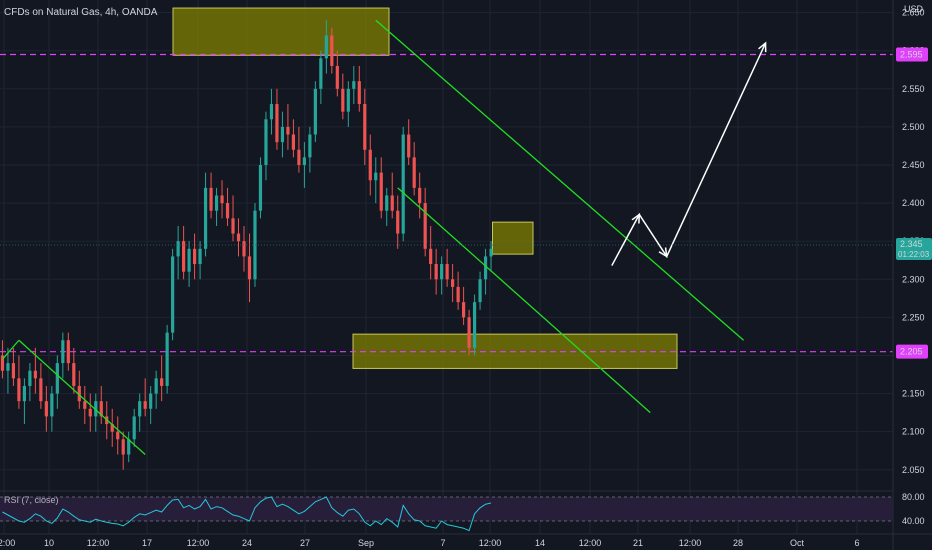  Describe the element at coordinates (762, 47) in the screenshot. I see `projection-arrowhead` at that location.